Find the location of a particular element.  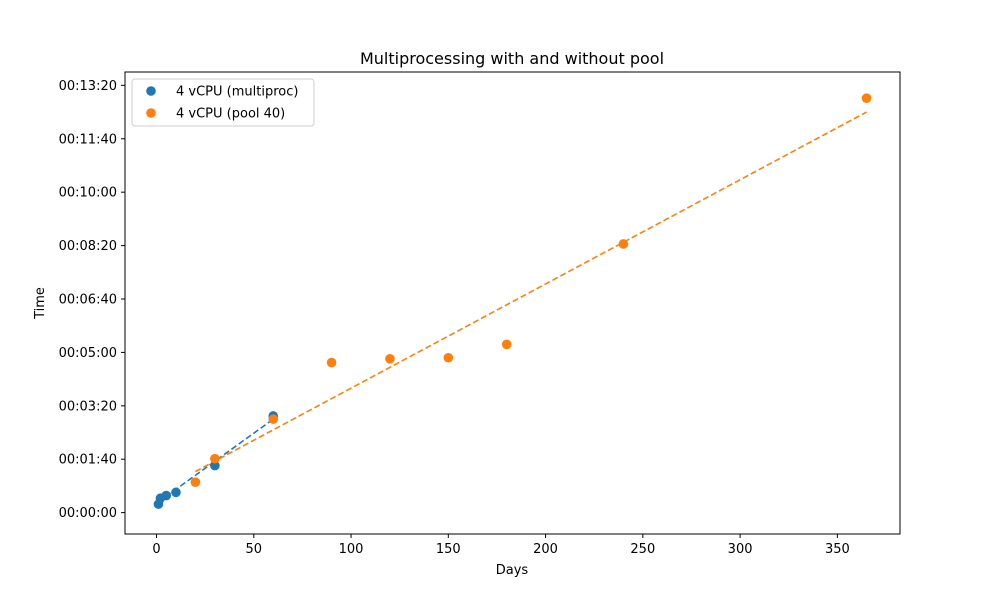

x-tick-label: 0 is located at coordinates (156, 549).